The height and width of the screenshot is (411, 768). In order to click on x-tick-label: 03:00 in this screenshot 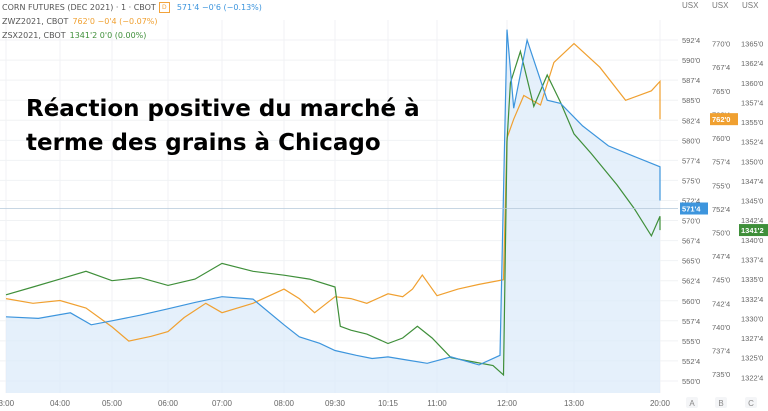, I will do `click(7, 403)`.